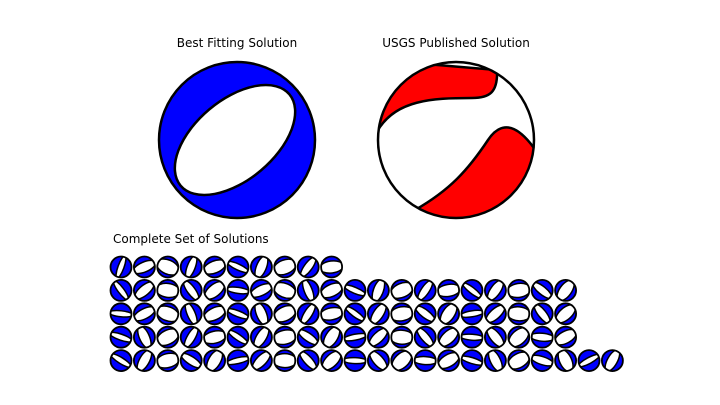  What do you see at coordinates (456, 43) in the screenshot?
I see `usgs-title: USGS Published Solution` at bounding box center [456, 43].